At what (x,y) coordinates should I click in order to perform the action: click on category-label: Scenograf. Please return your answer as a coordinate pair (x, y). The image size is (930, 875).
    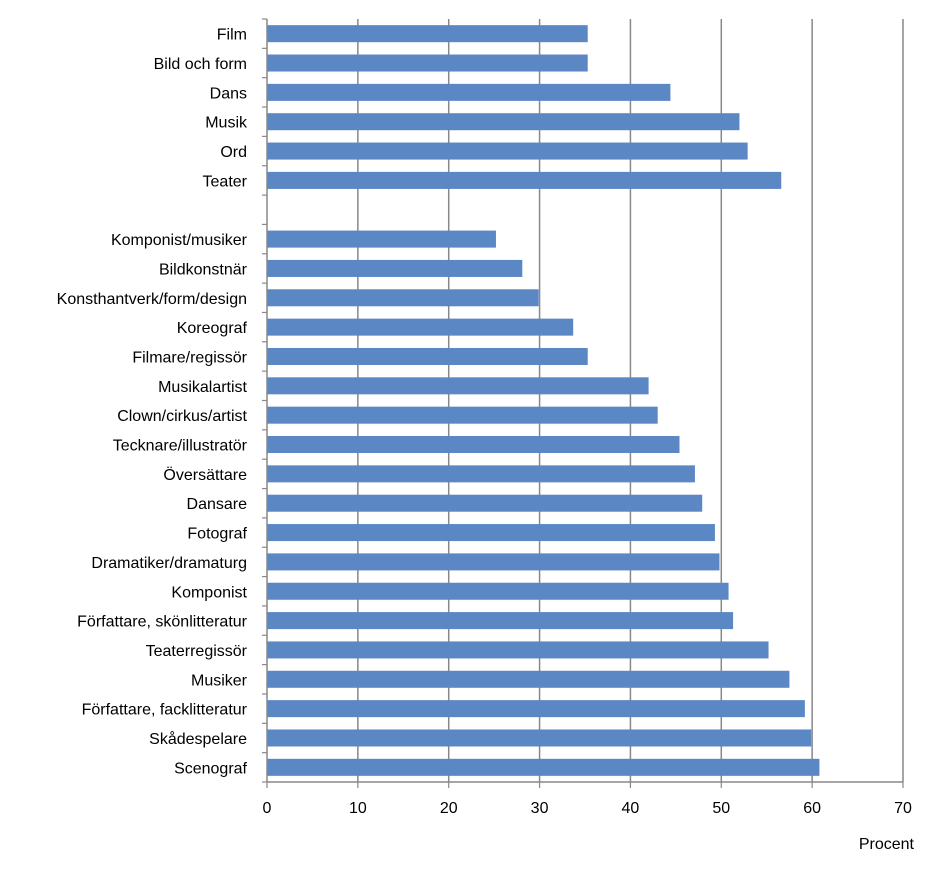
    Looking at the image, I should click on (210, 768).